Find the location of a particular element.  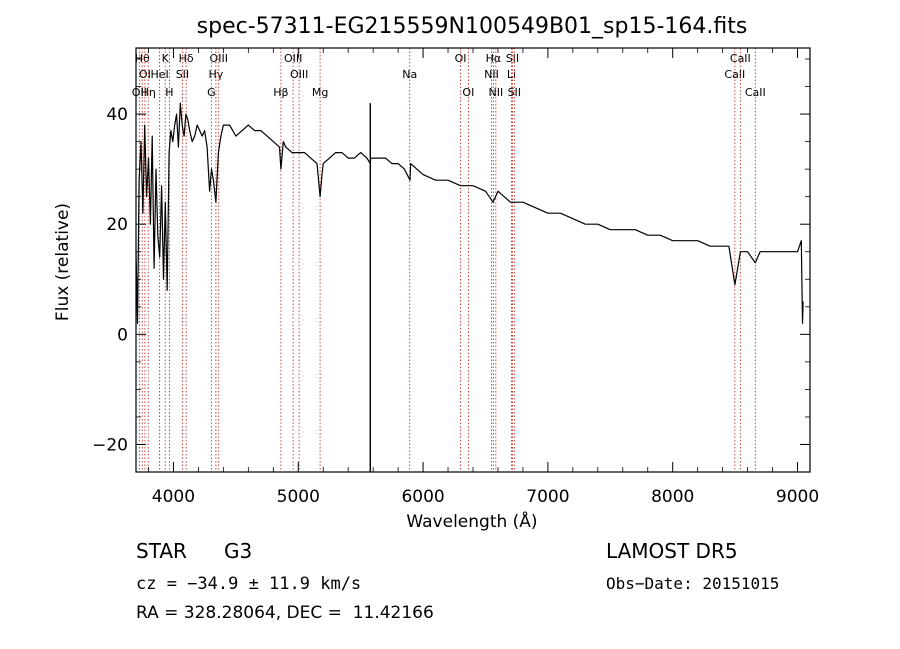

coordinates: RA = 328.28064, DEC = 11.42166 is located at coordinates (285, 613).